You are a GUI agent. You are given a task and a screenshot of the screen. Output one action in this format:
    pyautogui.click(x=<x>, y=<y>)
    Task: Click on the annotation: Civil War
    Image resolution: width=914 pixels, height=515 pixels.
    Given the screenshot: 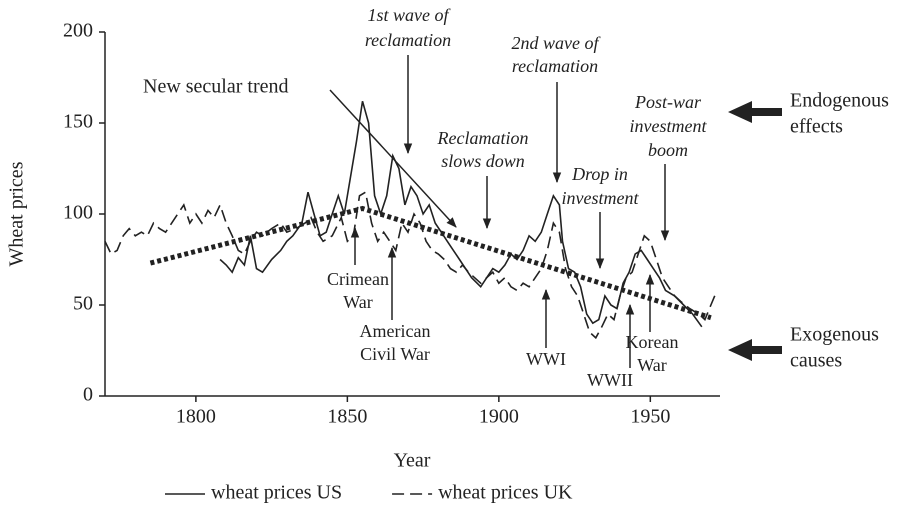 What is the action you would take?
    pyautogui.click(x=395, y=354)
    